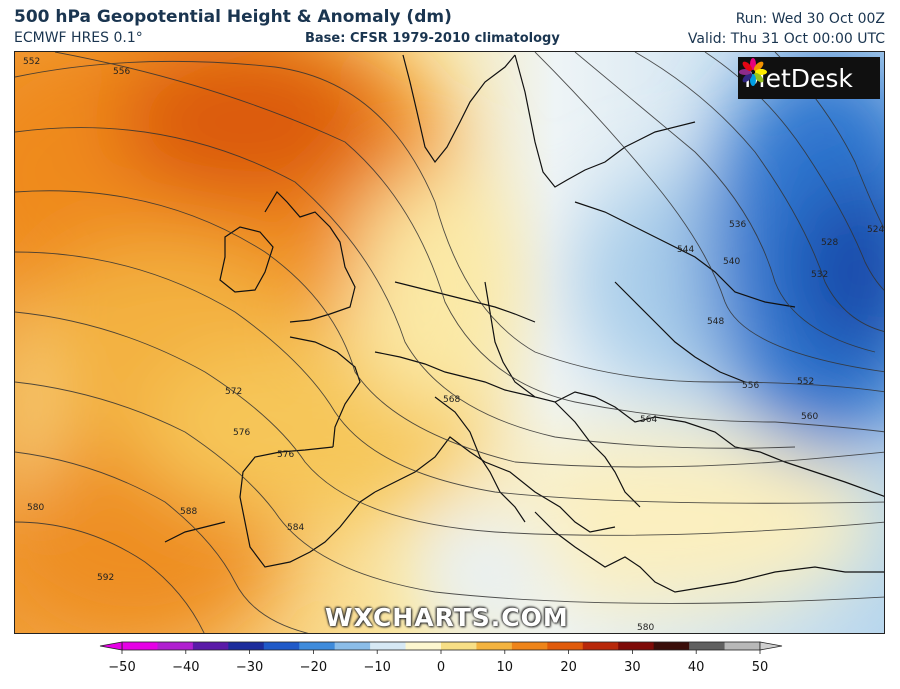 The height and width of the screenshot is (689, 900). Describe the element at coordinates (829, 243) in the screenshot. I see `contour-label: 528` at that location.